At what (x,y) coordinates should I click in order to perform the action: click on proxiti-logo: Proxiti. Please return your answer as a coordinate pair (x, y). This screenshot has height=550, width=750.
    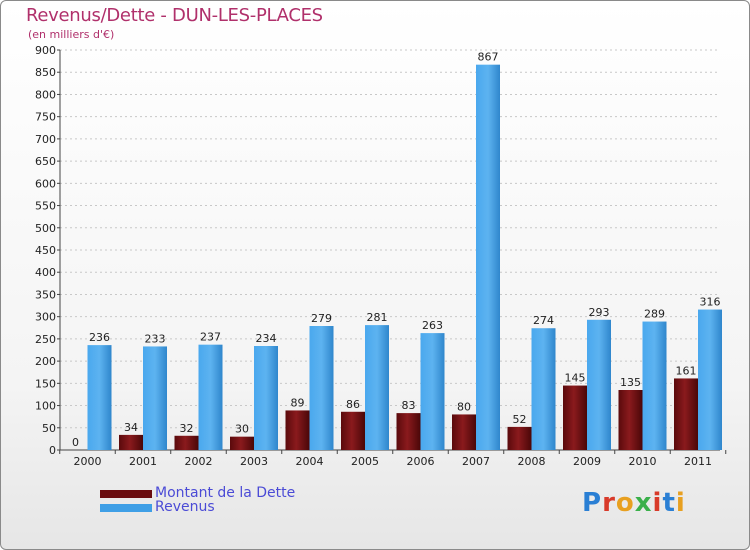
    Looking at the image, I should click on (634, 503).